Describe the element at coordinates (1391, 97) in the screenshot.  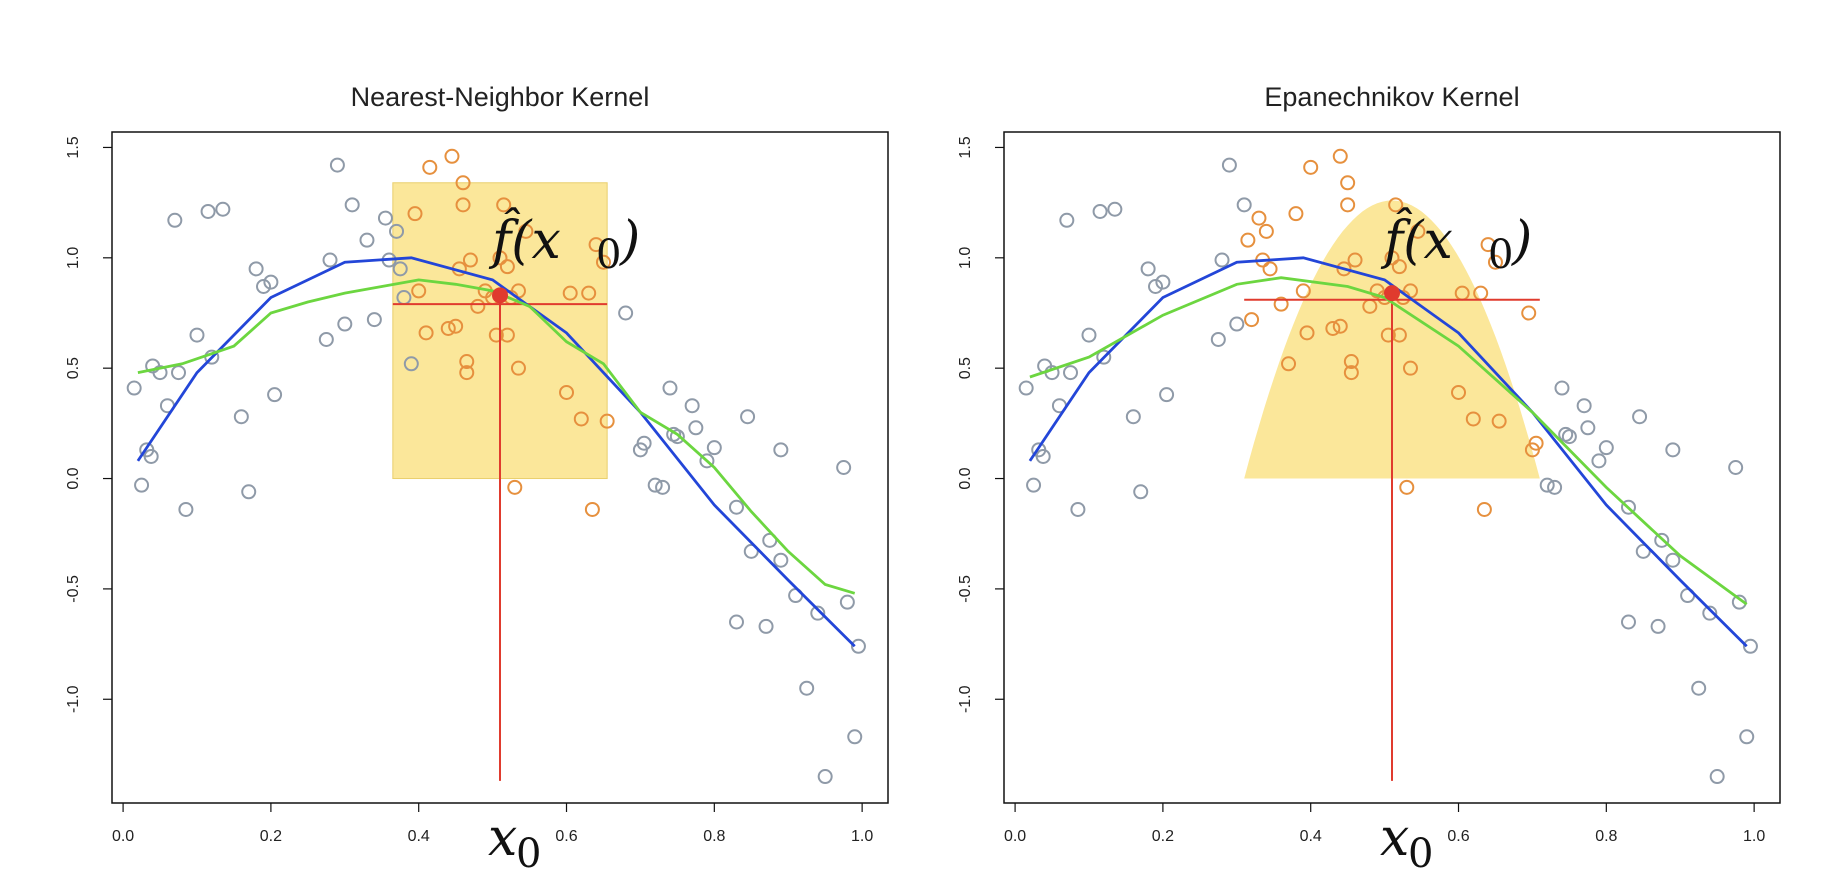
I see `chart-title: Epanechnikov Kernel` at that location.